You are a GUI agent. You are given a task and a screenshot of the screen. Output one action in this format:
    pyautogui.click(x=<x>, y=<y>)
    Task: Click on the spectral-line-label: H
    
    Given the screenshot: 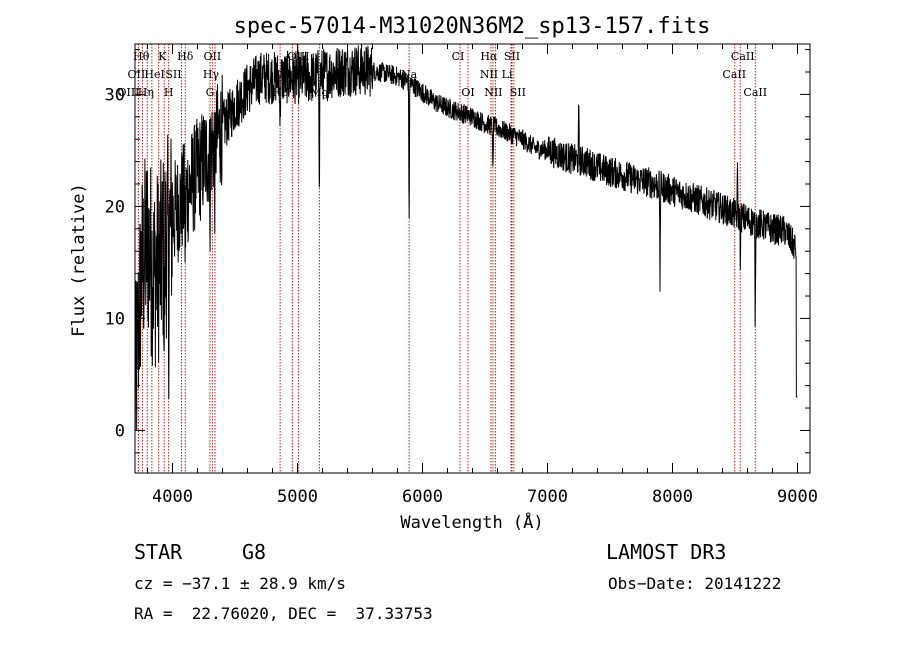 What is the action you would take?
    pyautogui.click(x=169, y=92)
    